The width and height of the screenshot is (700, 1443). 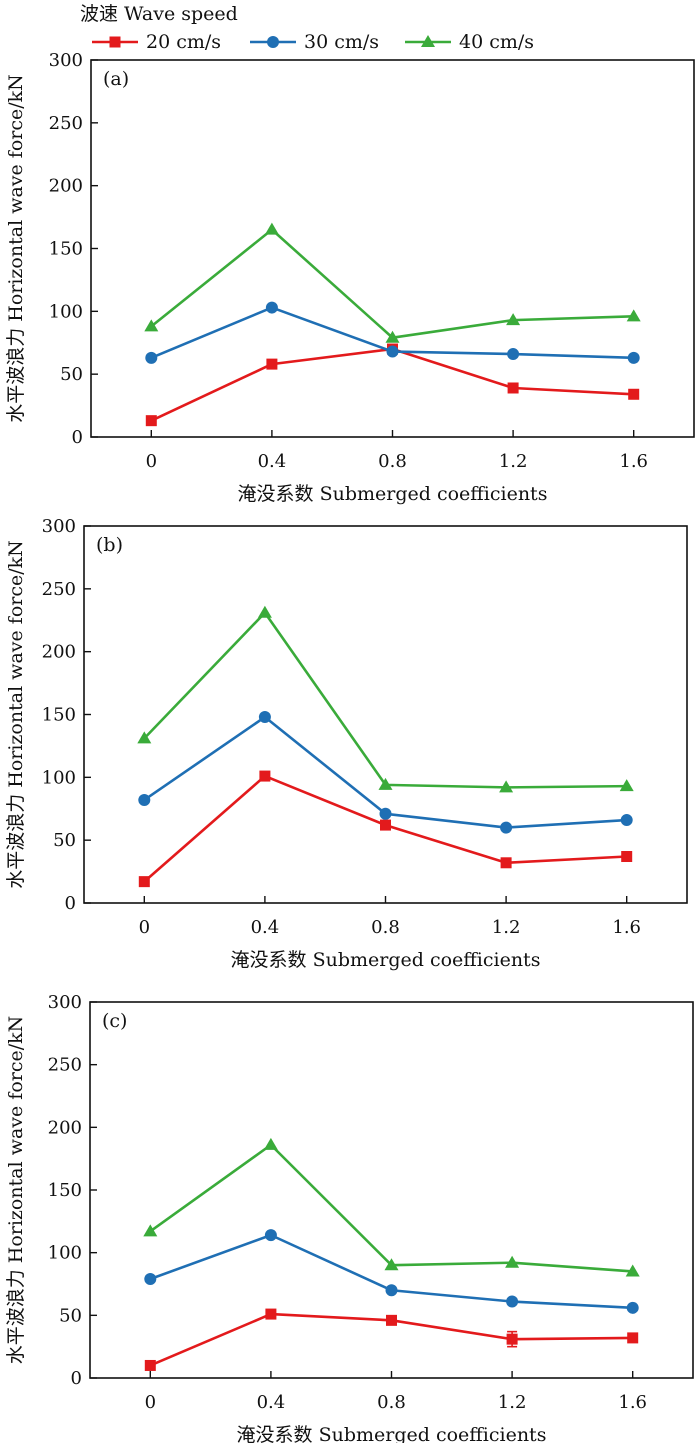 I want to click on legend-title: 波速 Wave speed, so click(x=159, y=14).